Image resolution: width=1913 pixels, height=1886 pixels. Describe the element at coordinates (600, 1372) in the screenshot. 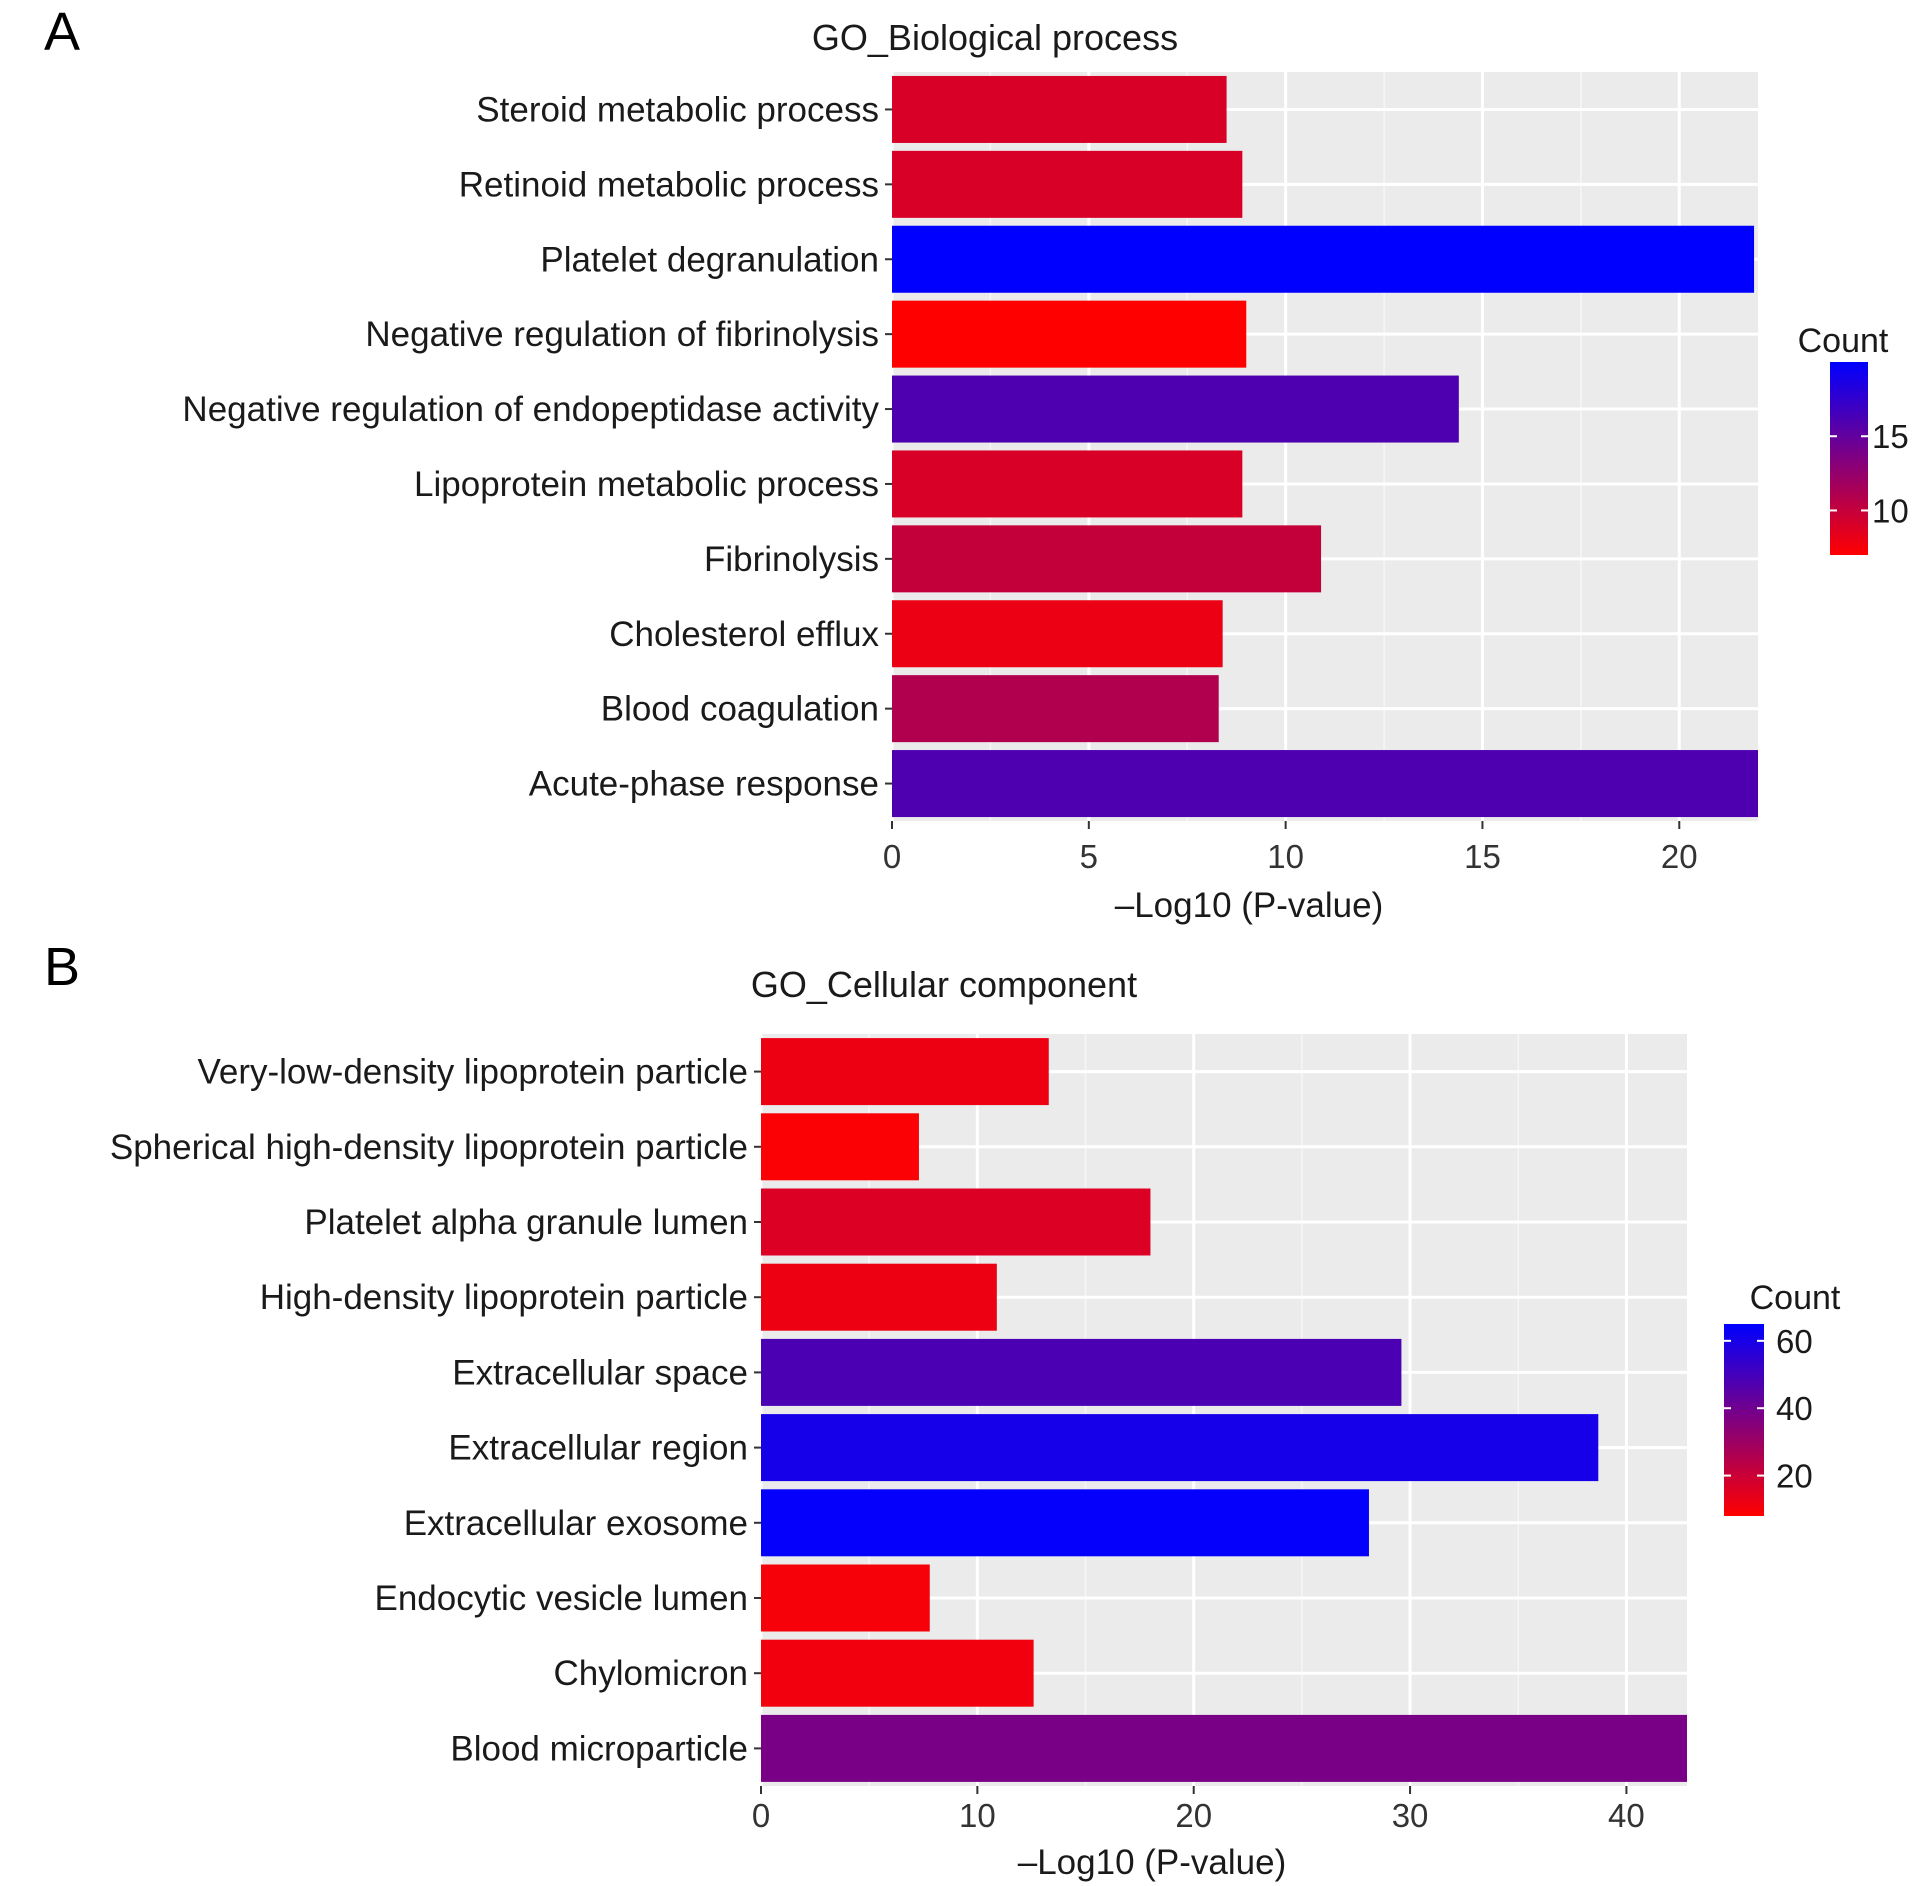

I see `category-label: Extracellular space` at that location.